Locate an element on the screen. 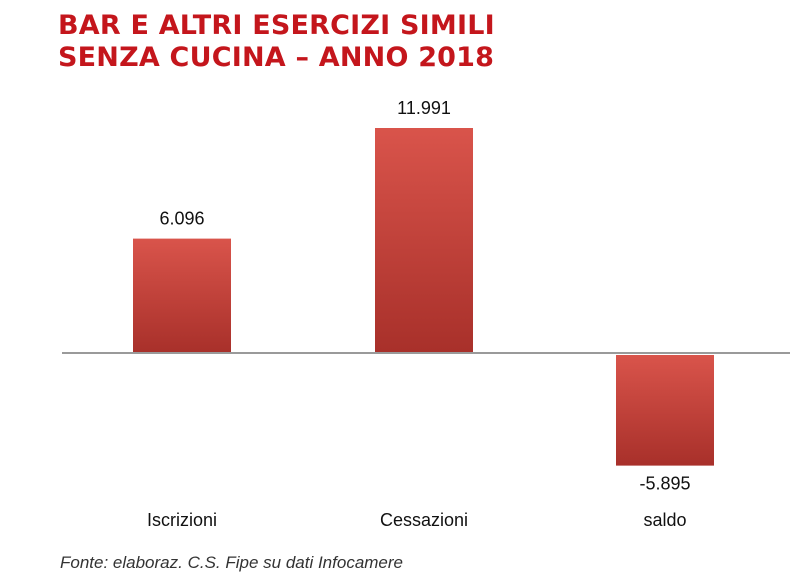  value-label: 11.991 is located at coordinates (424, 108).